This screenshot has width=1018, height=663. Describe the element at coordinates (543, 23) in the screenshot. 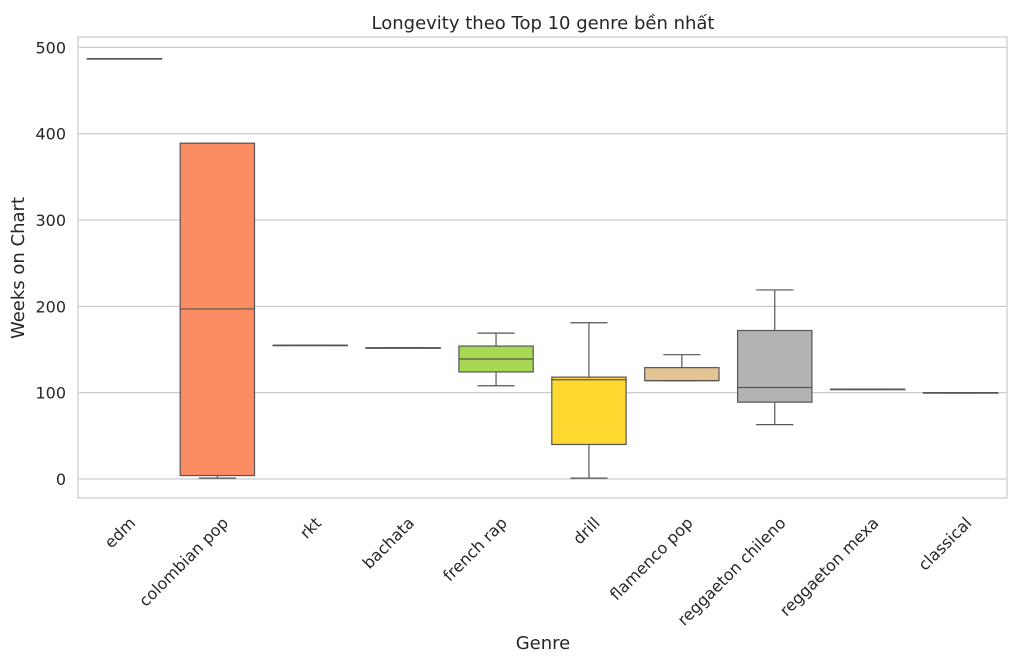

I see `chart-title: Longevity theo Top 10 genre bền nhất` at that location.